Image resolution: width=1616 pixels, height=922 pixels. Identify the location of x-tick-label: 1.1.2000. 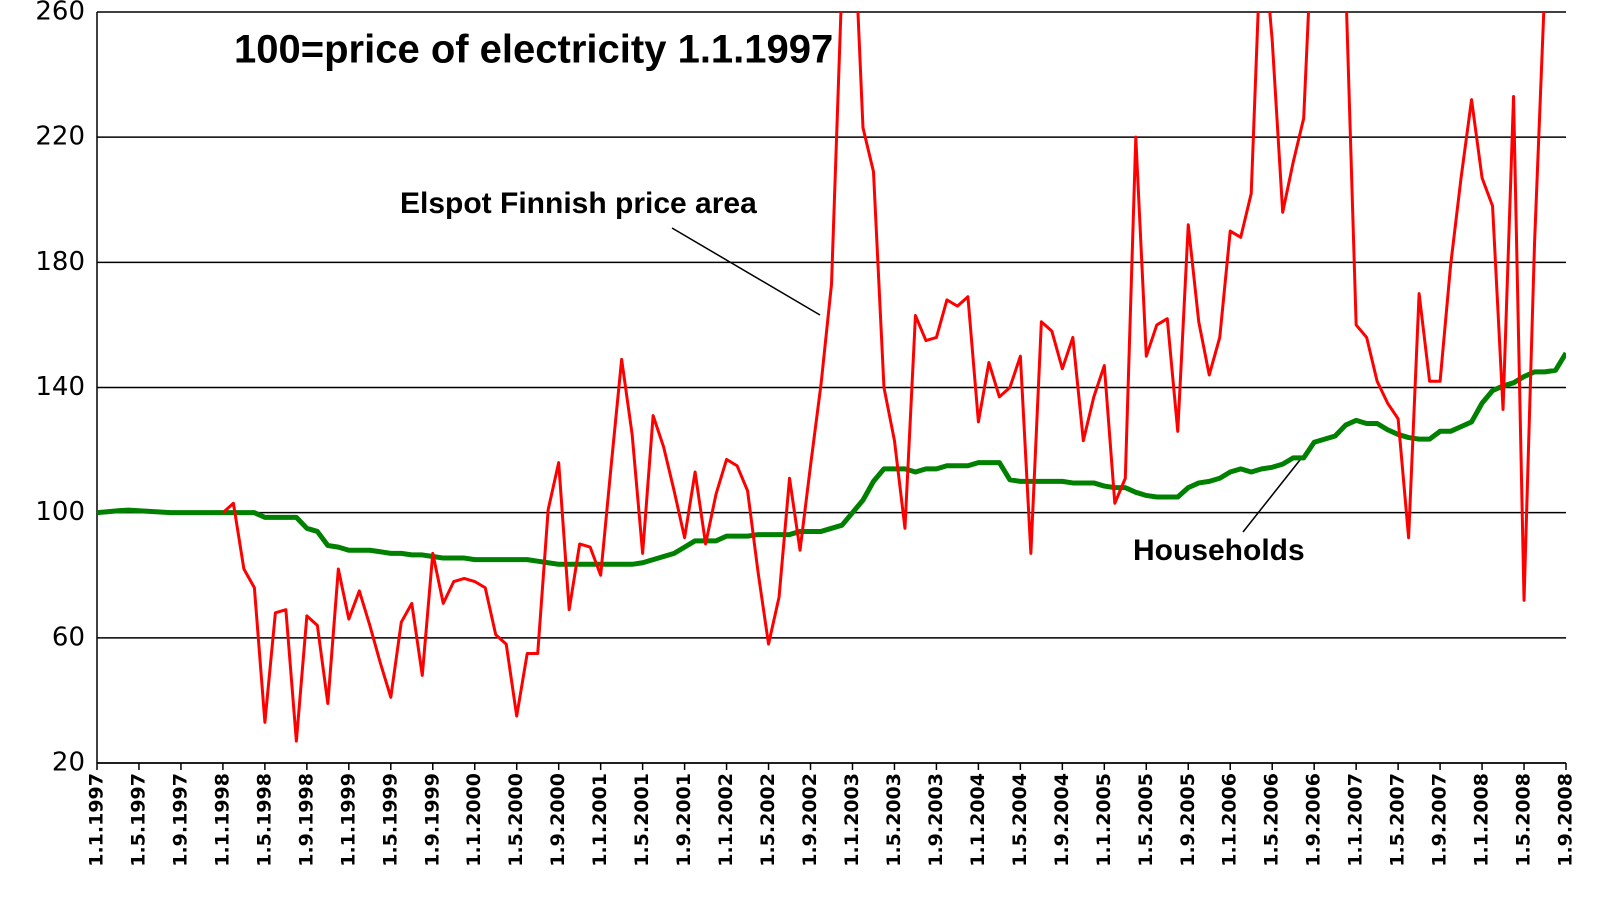
(474, 820).